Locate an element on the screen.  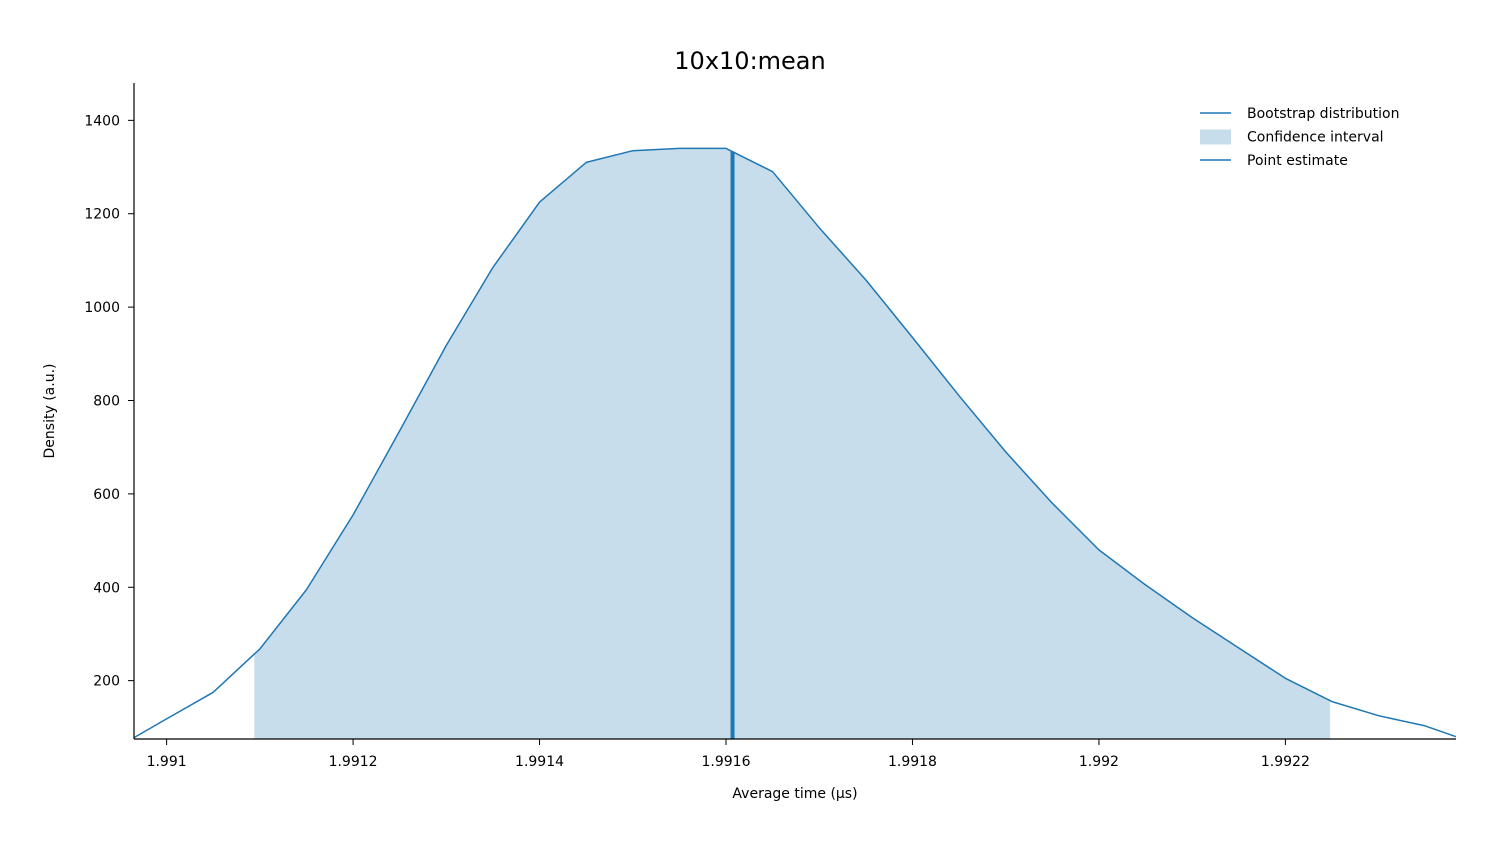
y-tick-label: 800 is located at coordinates (106, 401).